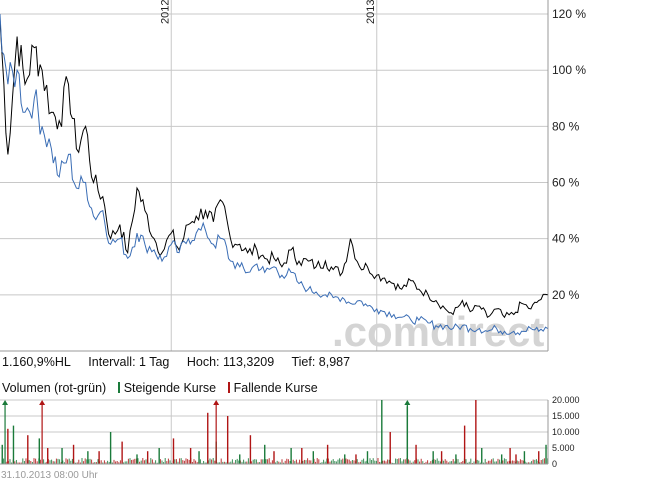 The height and width of the screenshot is (483, 645). What do you see at coordinates (566, 183) in the screenshot?
I see `y-tick-label: 60 %` at bounding box center [566, 183].